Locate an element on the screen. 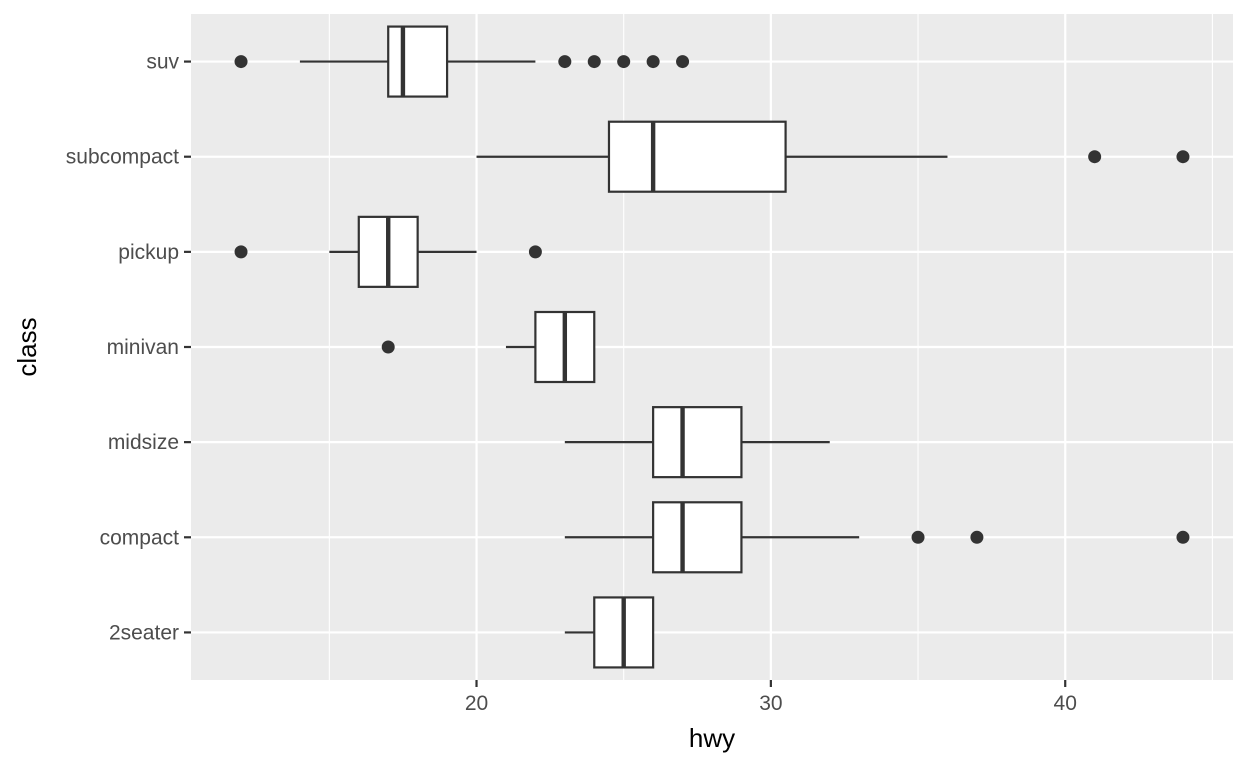 This screenshot has height=768, width=1248. box-compact is located at coordinates (877, 537).